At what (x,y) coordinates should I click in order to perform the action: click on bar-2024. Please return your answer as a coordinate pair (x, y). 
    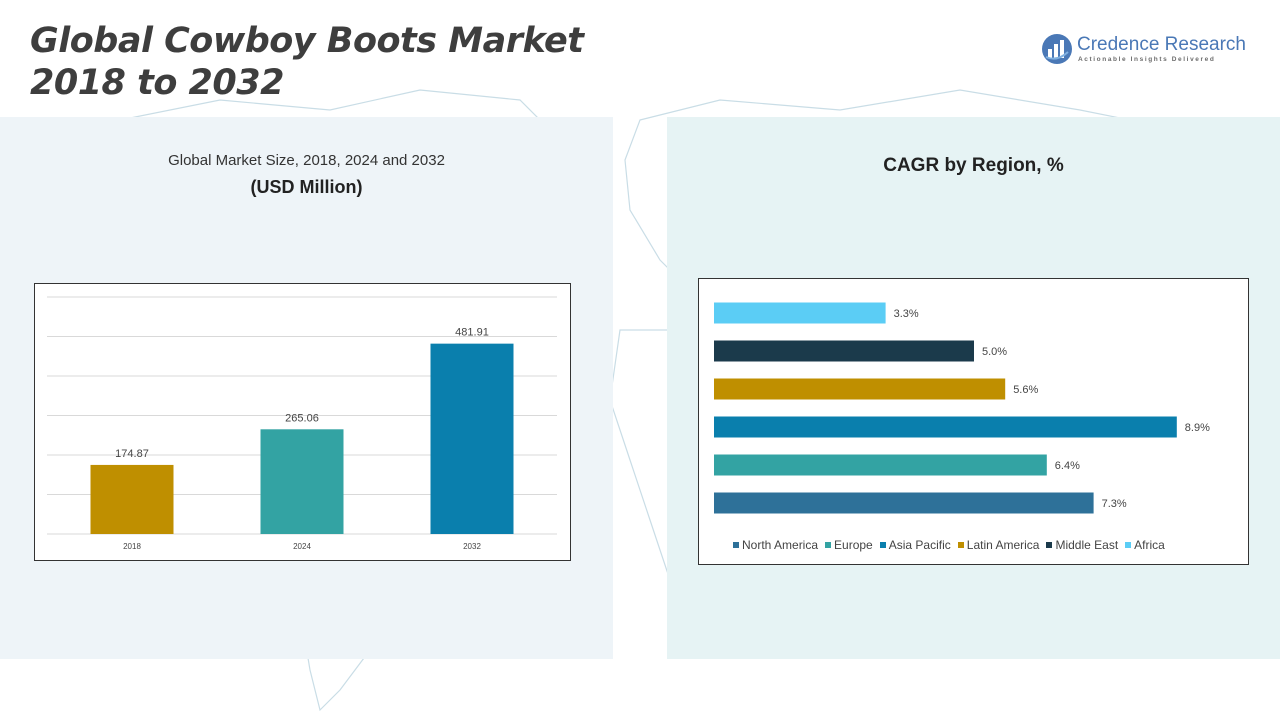
    Looking at the image, I should click on (302, 481).